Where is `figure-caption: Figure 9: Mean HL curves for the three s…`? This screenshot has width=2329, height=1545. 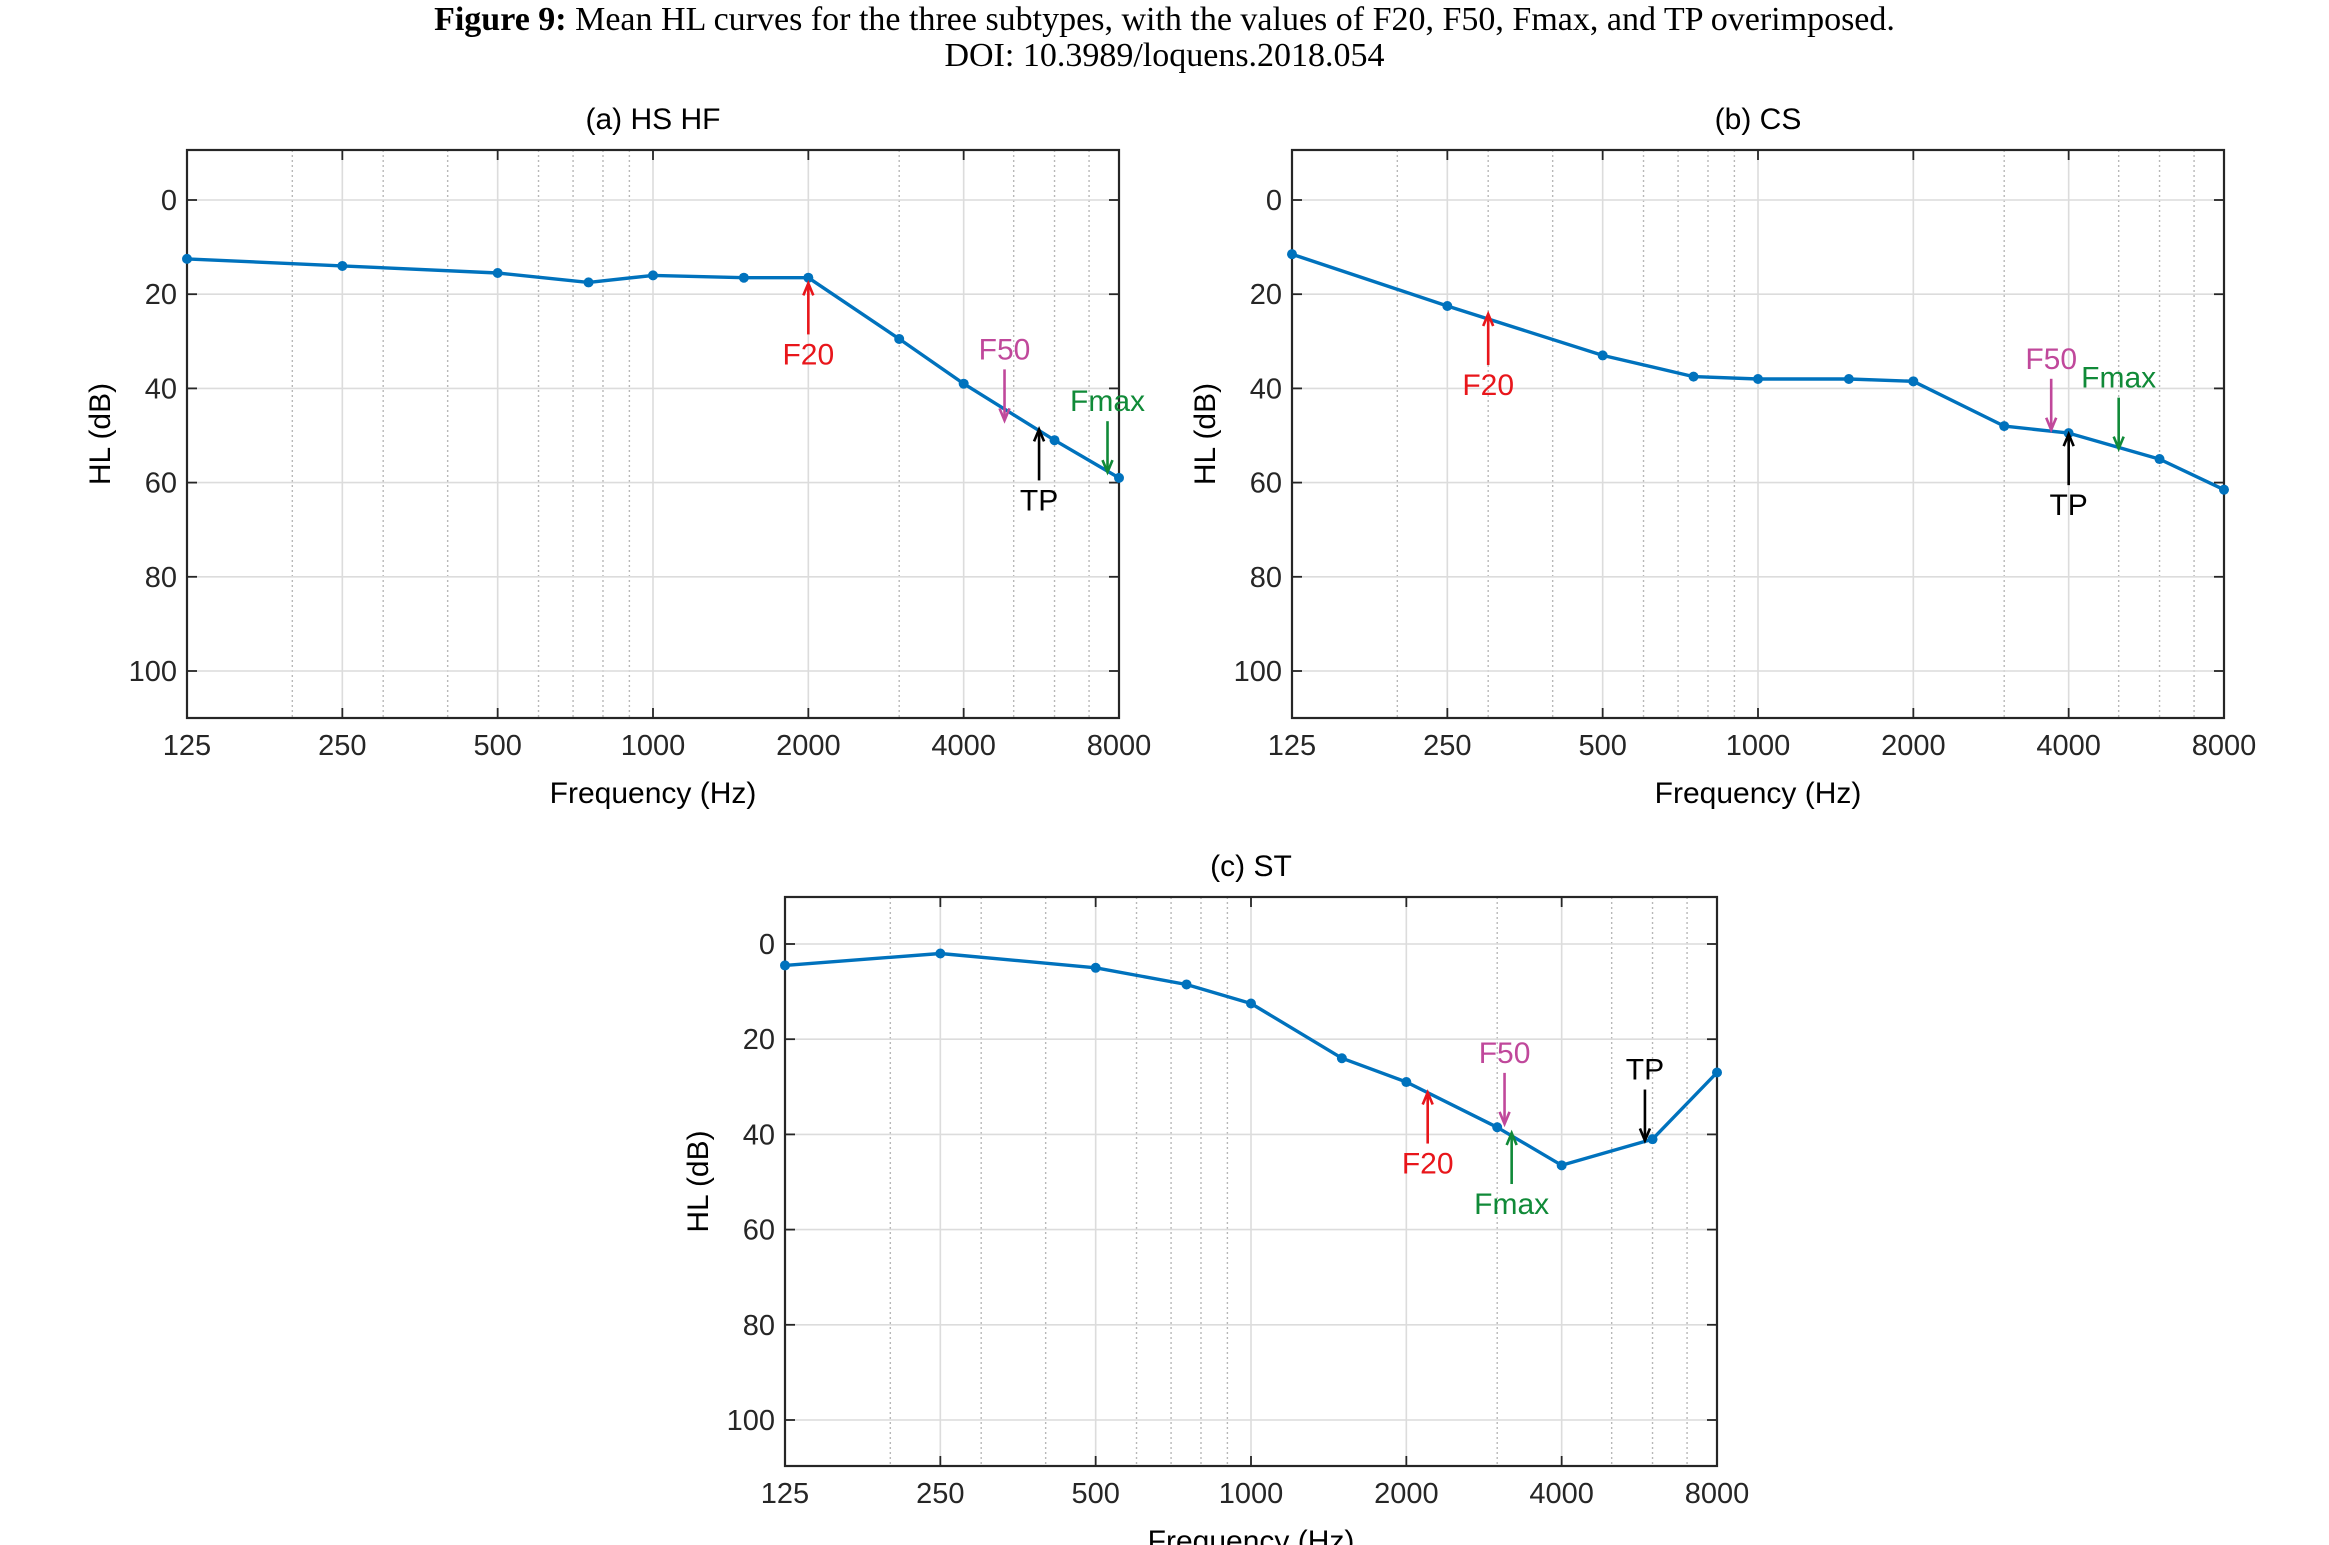 figure-caption: Figure 9: Mean HL curves for the three s… is located at coordinates (1164, 20).